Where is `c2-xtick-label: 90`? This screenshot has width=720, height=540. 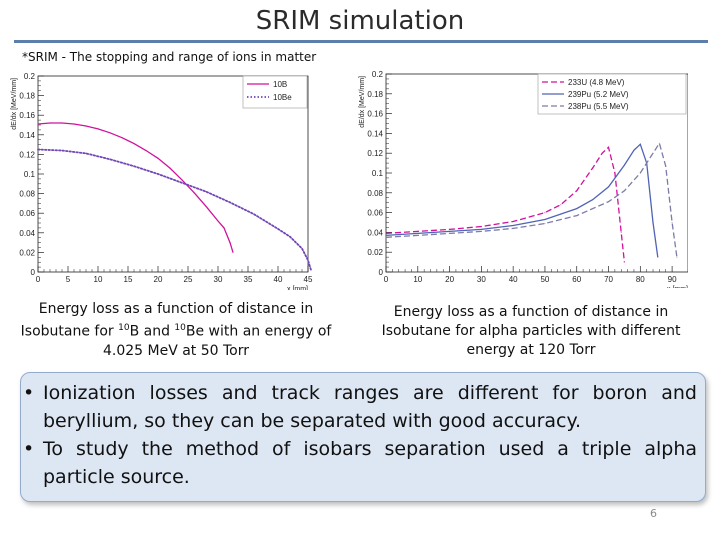 c2-xtick-label: 90 is located at coordinates (672, 279).